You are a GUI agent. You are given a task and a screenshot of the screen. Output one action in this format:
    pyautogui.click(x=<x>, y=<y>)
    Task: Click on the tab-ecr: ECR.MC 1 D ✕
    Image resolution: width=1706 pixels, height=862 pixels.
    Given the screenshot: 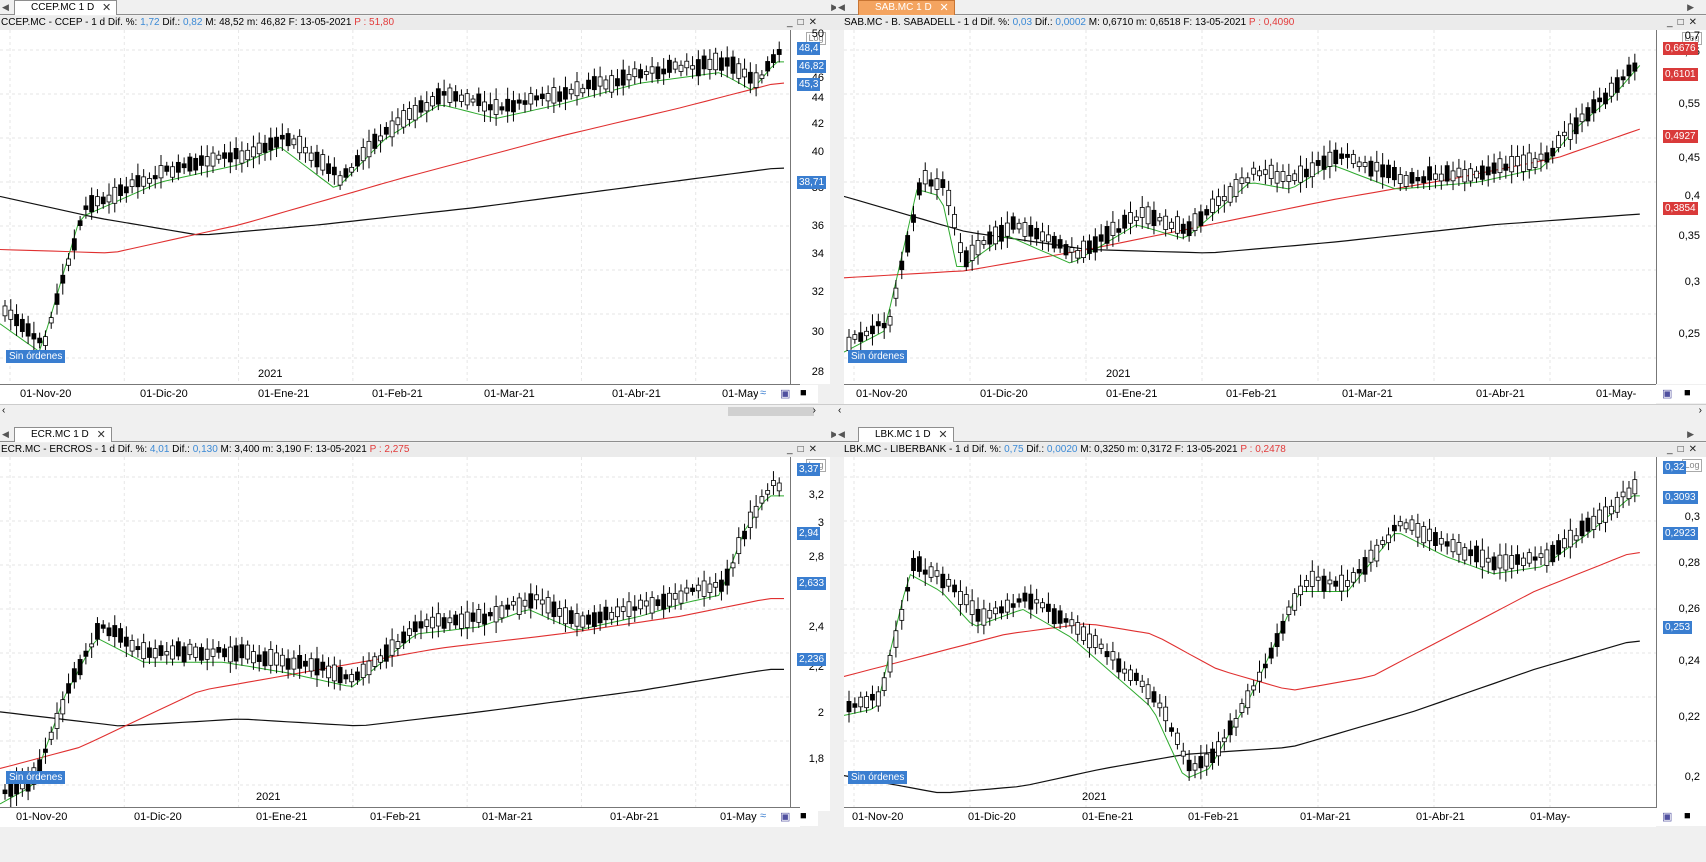 What is the action you would take?
    pyautogui.click(x=63, y=434)
    